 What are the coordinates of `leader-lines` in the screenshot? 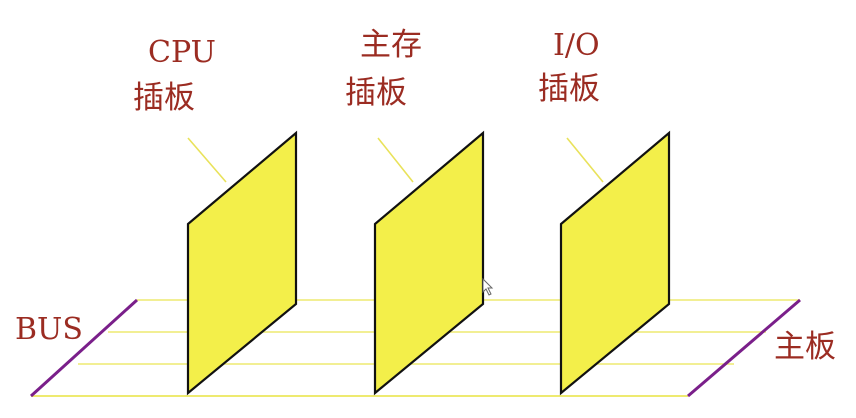 It's located at (395, 160).